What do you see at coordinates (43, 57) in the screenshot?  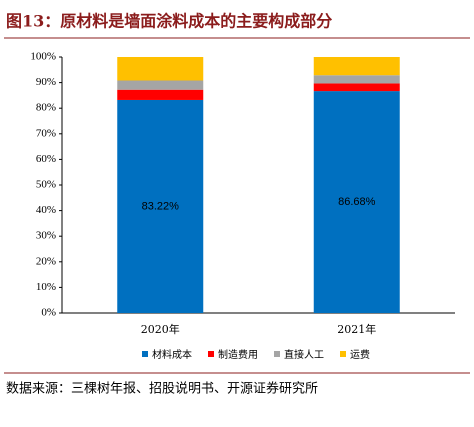 I see `y-tick-label: 100%` at bounding box center [43, 57].